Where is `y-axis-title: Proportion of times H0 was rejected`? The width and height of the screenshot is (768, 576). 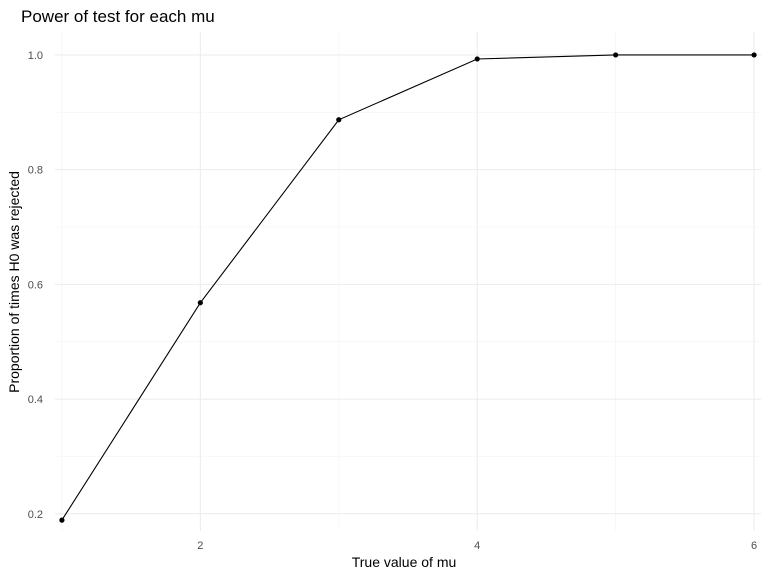
y-axis-title: Proportion of times H0 was rejected is located at coordinates (14, 282).